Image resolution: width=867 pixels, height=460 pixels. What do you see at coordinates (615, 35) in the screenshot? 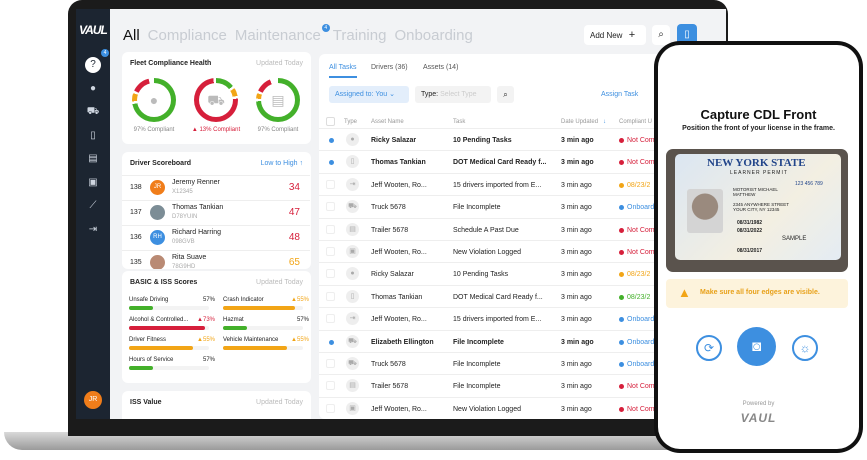
I see `add-new-button: Add New +` at bounding box center [615, 35].